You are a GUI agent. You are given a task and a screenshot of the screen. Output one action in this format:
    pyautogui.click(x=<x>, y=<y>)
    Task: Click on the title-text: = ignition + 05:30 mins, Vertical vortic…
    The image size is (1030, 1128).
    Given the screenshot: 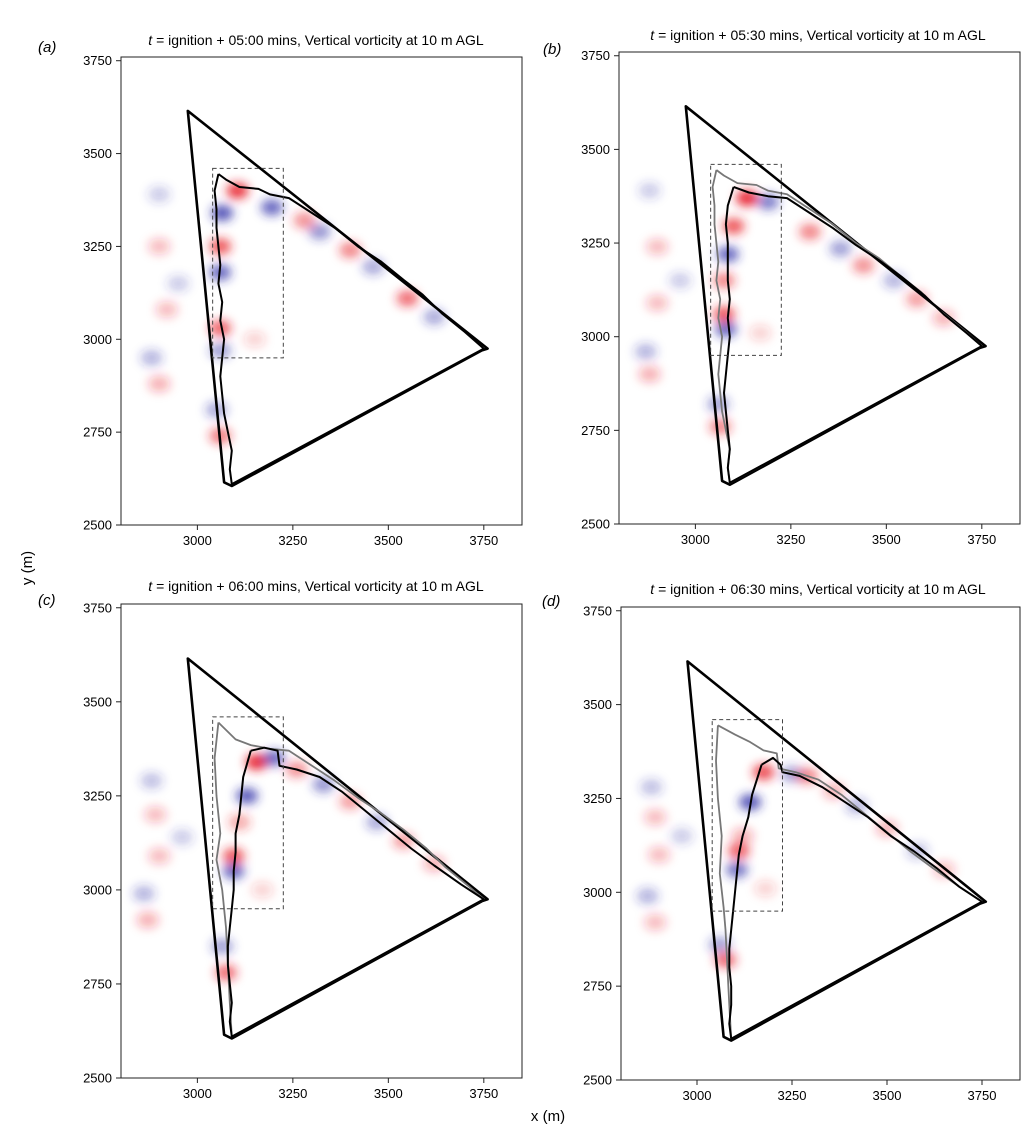 What is the action you would take?
    pyautogui.click(x=820, y=35)
    